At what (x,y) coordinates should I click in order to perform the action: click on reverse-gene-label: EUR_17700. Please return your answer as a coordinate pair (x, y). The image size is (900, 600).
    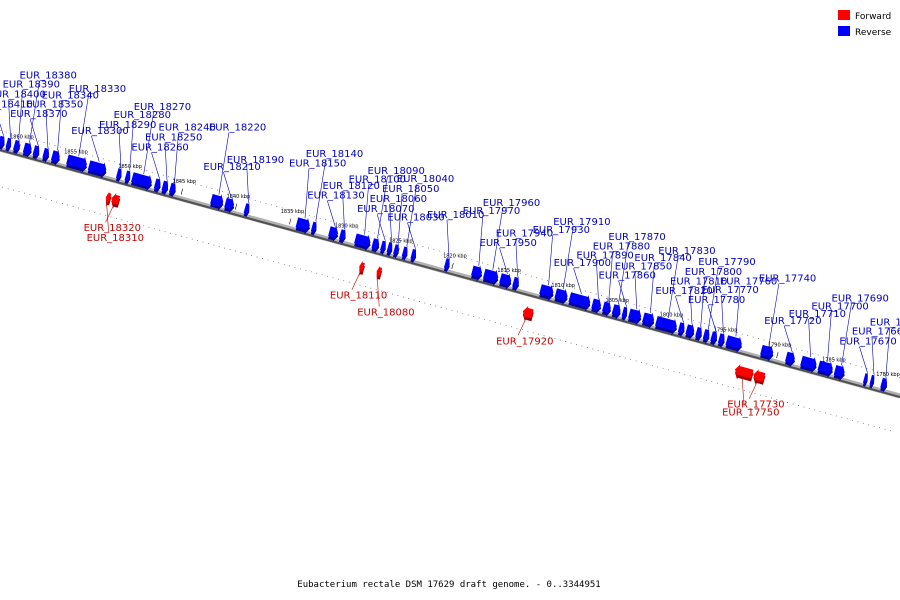
    Looking at the image, I should click on (839, 307).